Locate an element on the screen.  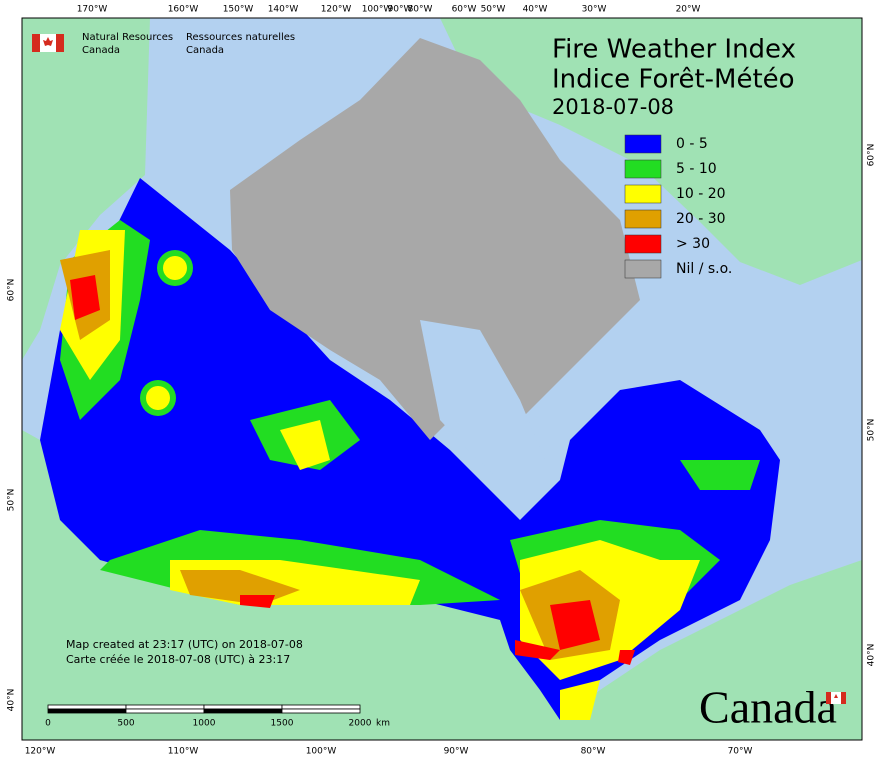
scale-label: 2000 is located at coordinates (360, 724).